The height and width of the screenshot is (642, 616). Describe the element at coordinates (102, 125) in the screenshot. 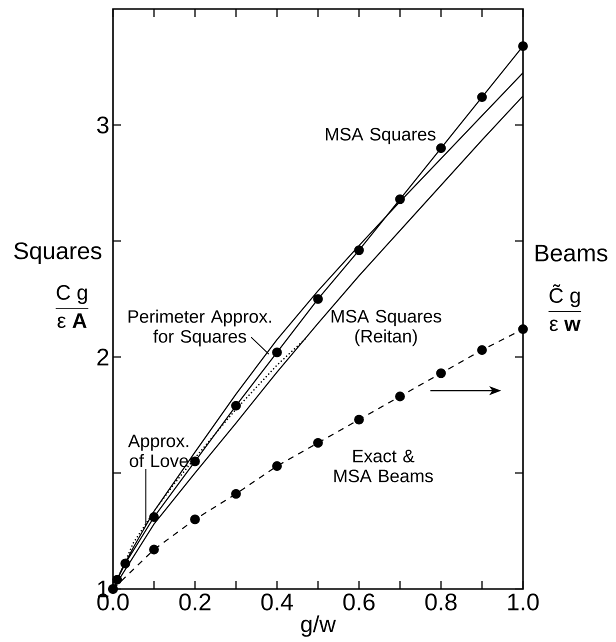

I see `y-tick-label: 3` at that location.